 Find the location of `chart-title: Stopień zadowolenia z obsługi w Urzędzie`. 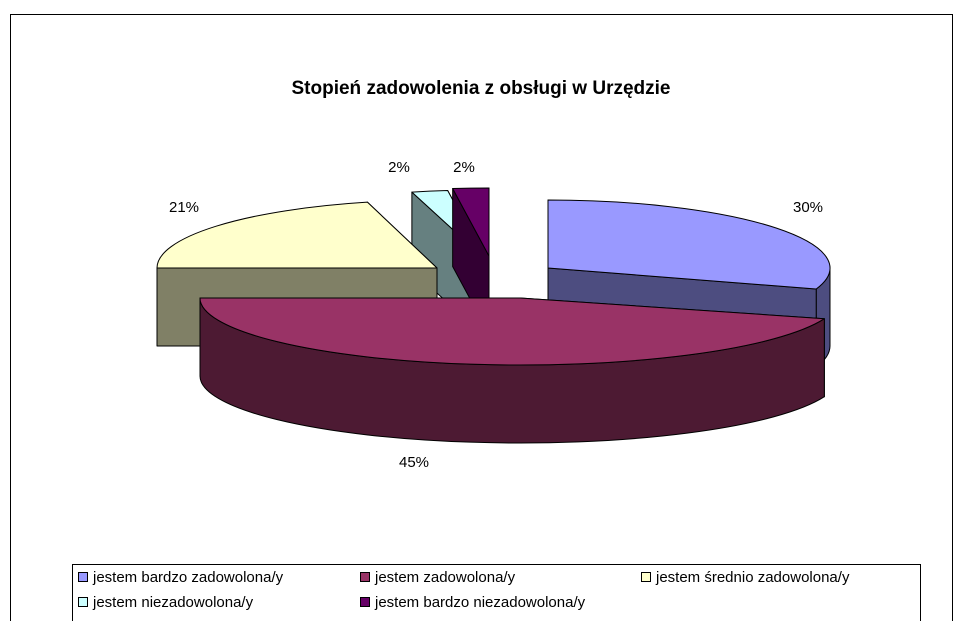

chart-title: Stopień zadowolenia z obsługi w Urzędzie is located at coordinates (481, 88).